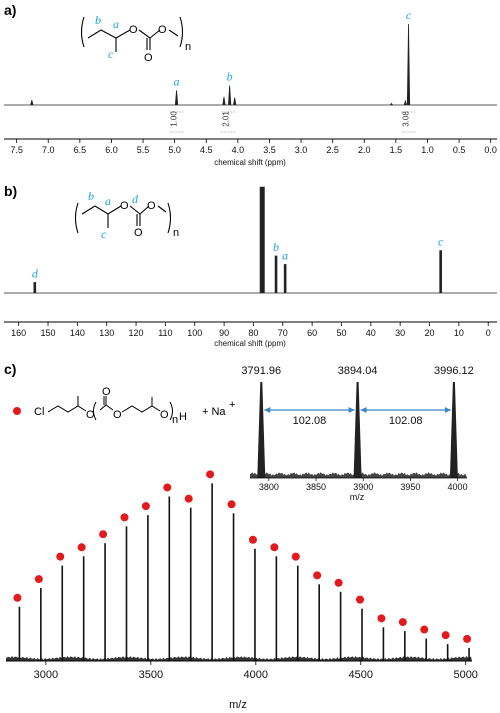 Image resolution: width=500 pixels, height=713 pixels. I want to click on ms-legend: Cl O O O O n H + Na +, so click(124, 406).